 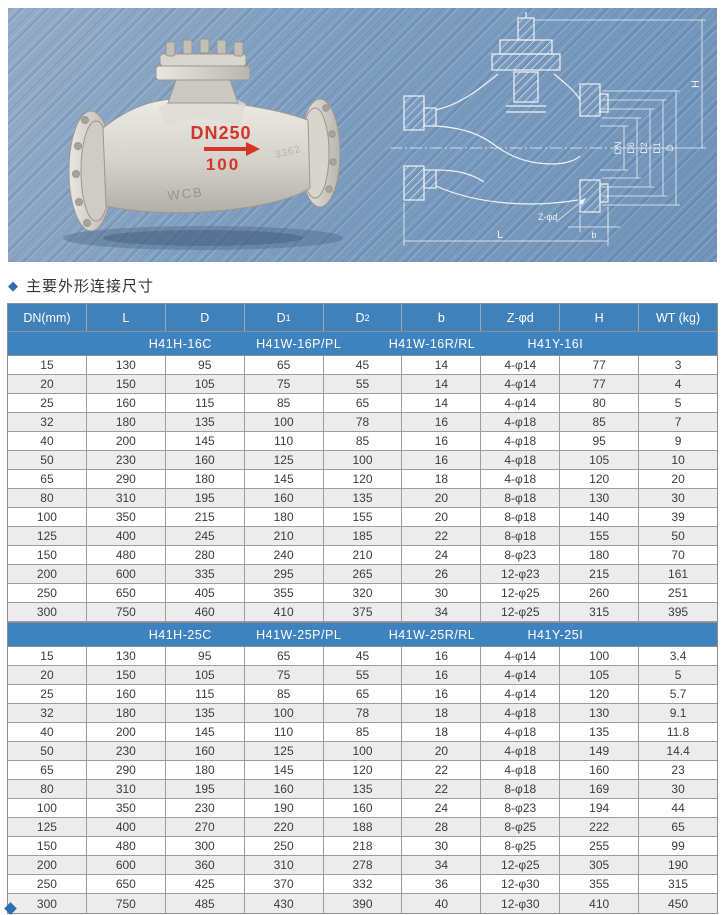 What do you see at coordinates (600, 751) in the screenshot?
I see `table-cell: 149` at bounding box center [600, 751].